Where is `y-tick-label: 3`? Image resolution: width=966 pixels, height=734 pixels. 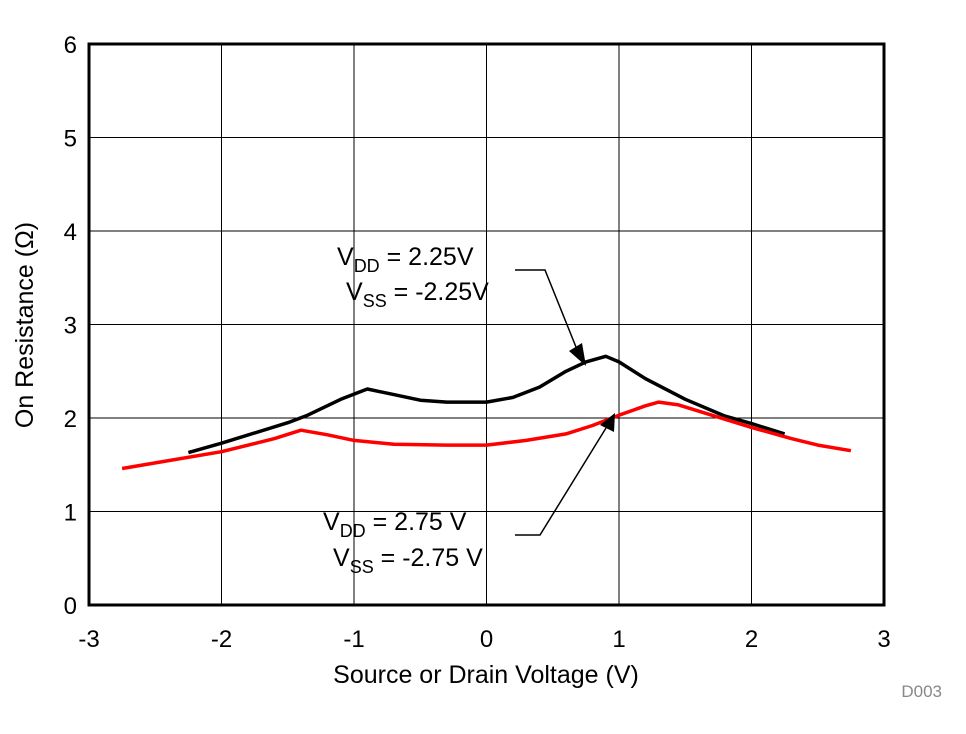
y-tick-label: 3 is located at coordinates (70, 326).